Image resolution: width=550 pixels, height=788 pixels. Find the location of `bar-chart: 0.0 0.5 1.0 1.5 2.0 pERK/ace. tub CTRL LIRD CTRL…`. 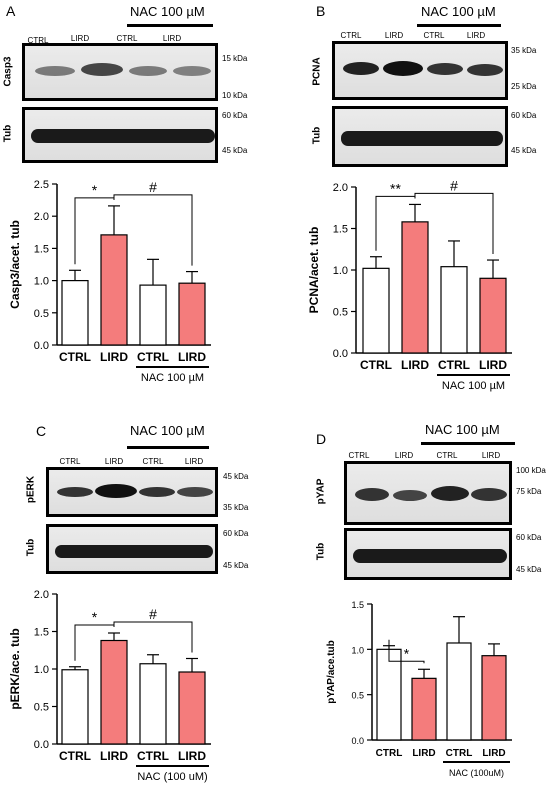

bar-chart: 0.0 0.5 1.0 1.5 2.0 pERK/ace. tub CTRL LIRD CTRL… is located at coordinates (109, 686).